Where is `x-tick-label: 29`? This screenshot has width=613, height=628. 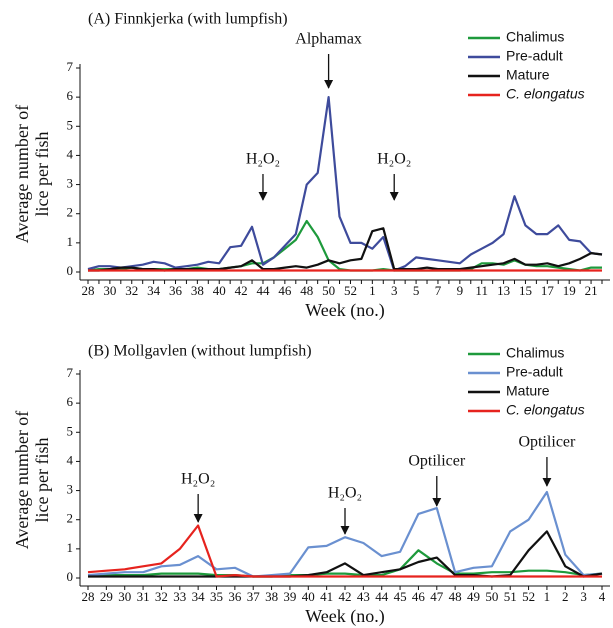
x-tick-label: 29 is located at coordinates (106, 596).